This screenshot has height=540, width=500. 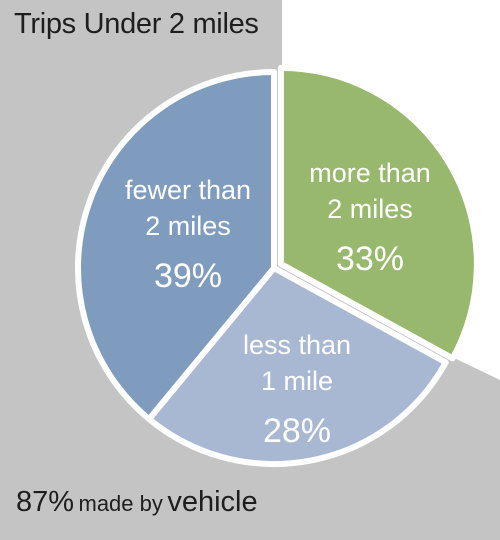 What do you see at coordinates (212, 502) in the screenshot?
I see `annotation-end: vehicle` at bounding box center [212, 502].